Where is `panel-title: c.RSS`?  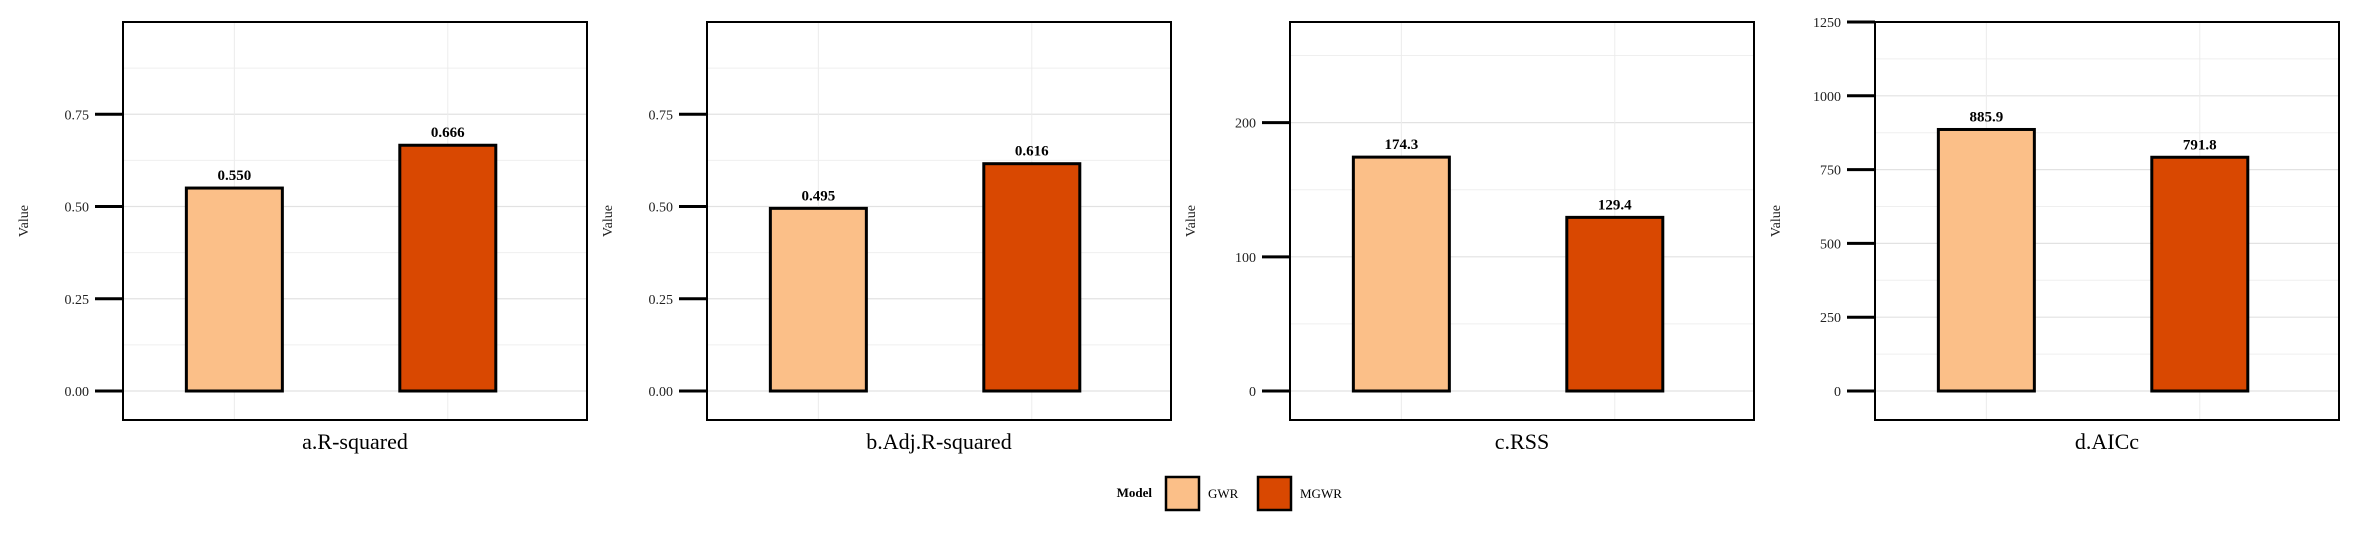 panel-title: c.RSS is located at coordinates (1522, 441).